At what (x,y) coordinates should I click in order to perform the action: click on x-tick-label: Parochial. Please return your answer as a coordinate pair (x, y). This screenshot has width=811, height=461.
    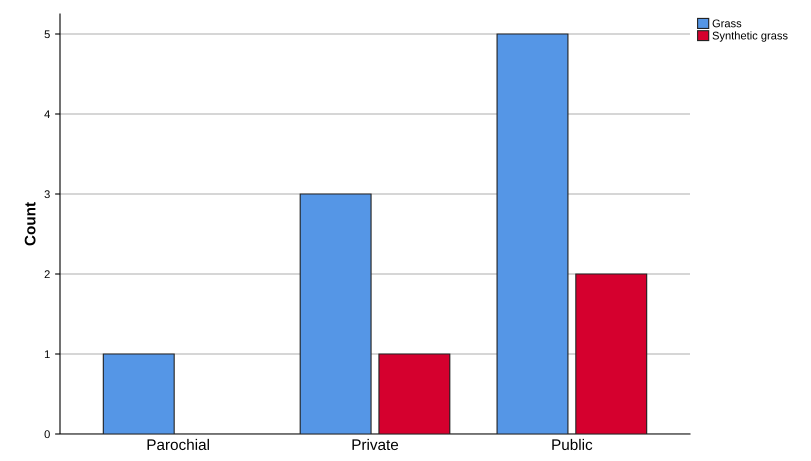
    Looking at the image, I should click on (178, 444).